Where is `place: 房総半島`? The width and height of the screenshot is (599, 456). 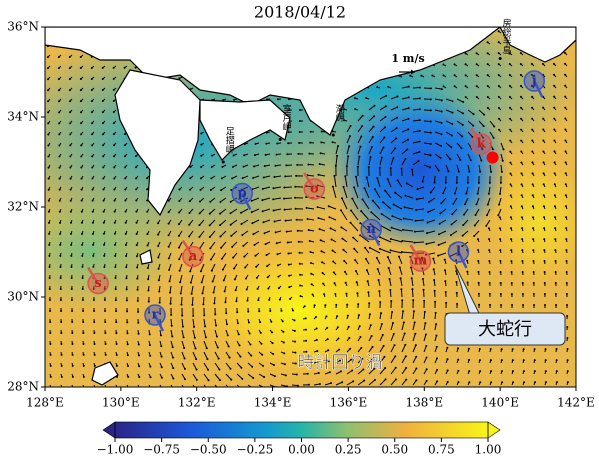 place: 房総半島 is located at coordinates (504, 38).